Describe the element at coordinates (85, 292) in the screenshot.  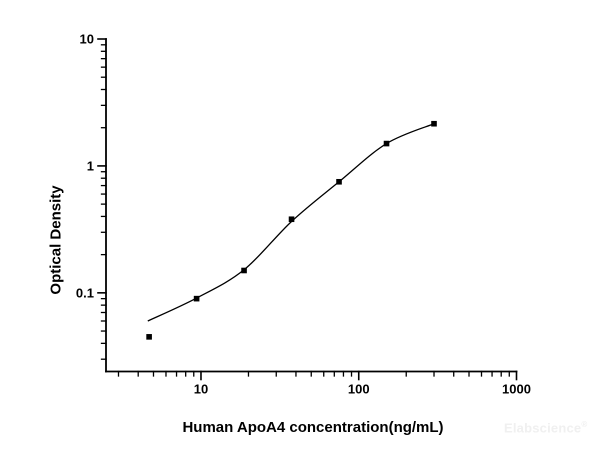
I see `y-tick-label: 0.1` at that location.